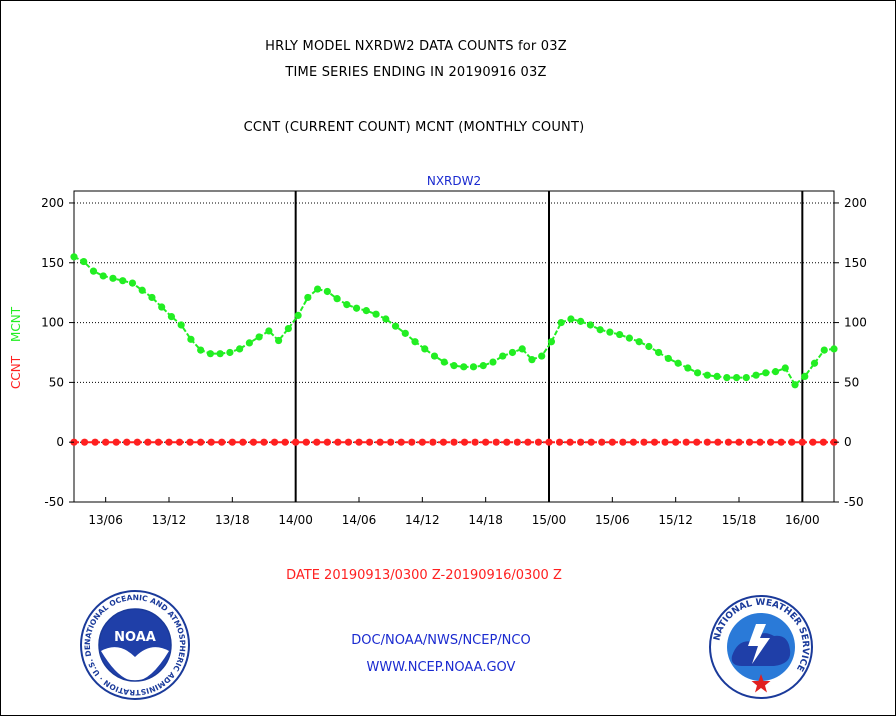 The image size is (896, 716). Describe the element at coordinates (441, 640) in the screenshot. I see `org-path-link: DOC/NOAA/NWS/NCEP/NCO` at that location.